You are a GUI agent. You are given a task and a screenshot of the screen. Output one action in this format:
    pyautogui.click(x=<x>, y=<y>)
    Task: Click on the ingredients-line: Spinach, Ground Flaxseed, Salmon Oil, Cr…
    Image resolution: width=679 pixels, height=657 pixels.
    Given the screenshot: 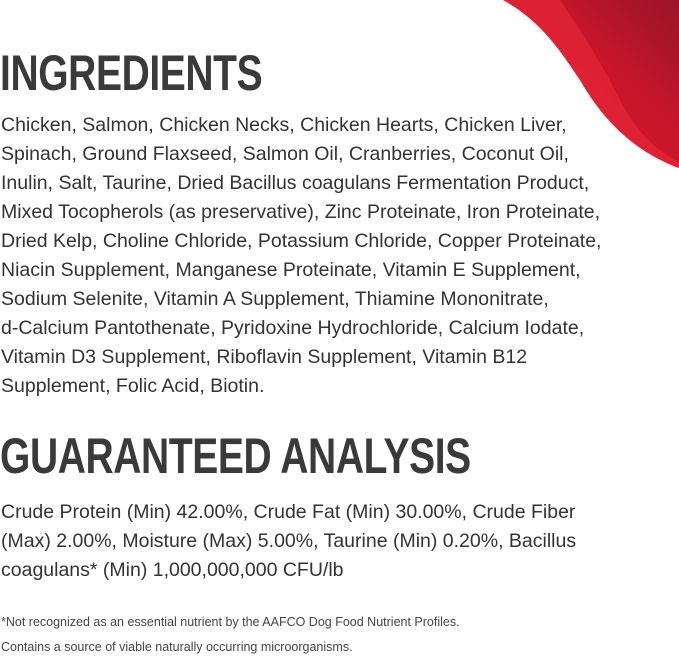 What is the action you would take?
    pyautogui.click(x=285, y=154)
    